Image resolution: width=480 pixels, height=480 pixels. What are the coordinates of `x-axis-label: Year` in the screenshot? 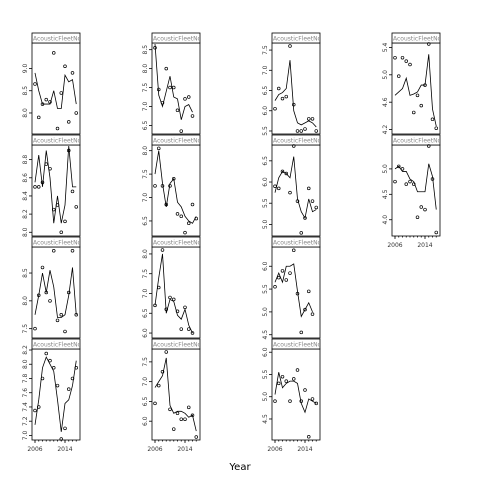 It's located at (239, 467).